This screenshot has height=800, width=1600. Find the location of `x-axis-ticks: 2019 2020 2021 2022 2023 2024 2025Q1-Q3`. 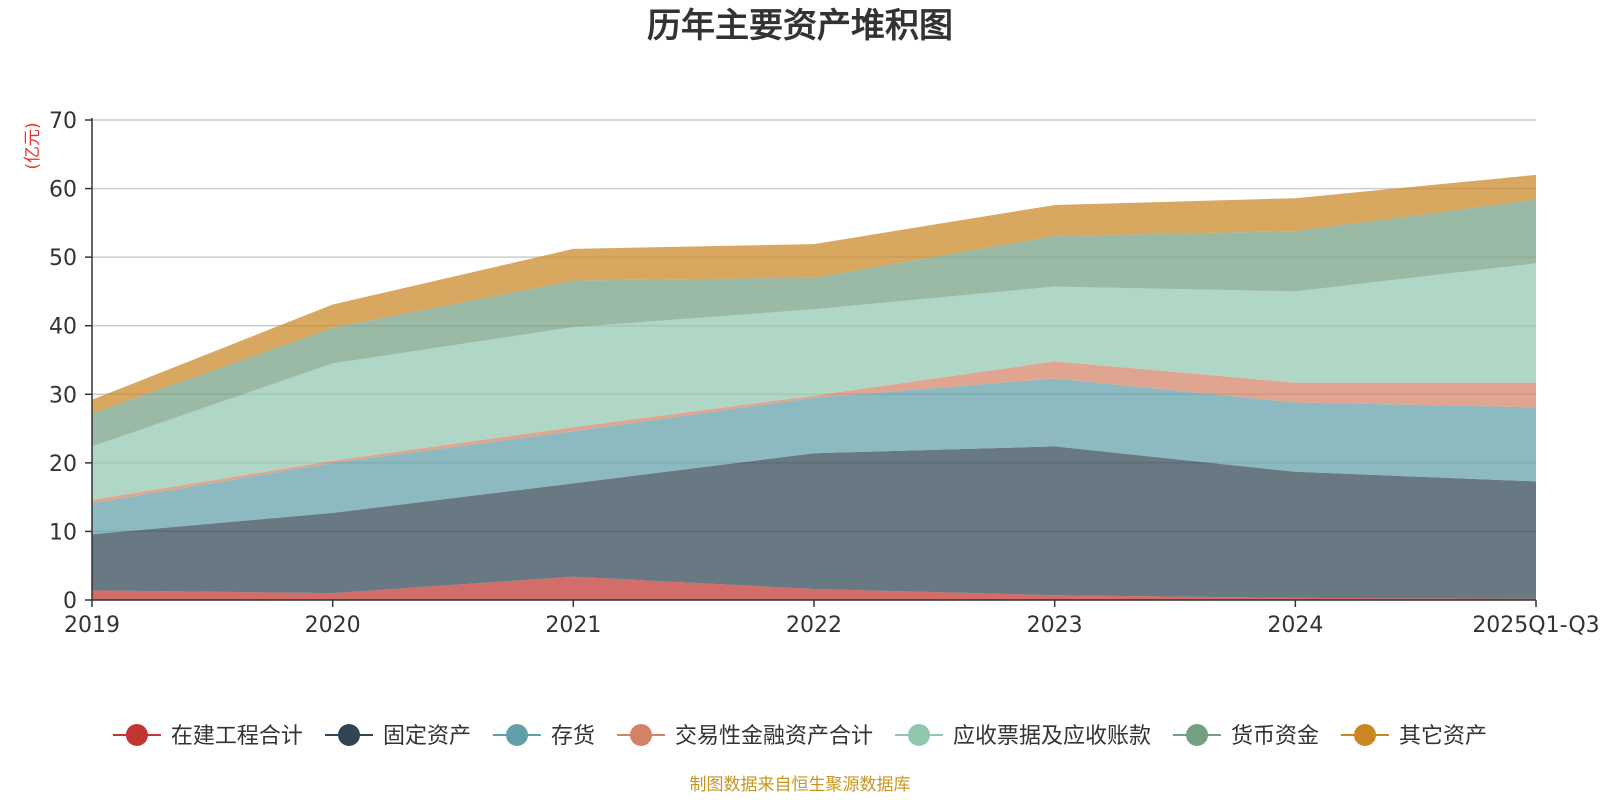

x-axis-ticks: 2019 2020 2021 2022 2023 2024 2025Q1-Q3 is located at coordinates (832, 619).